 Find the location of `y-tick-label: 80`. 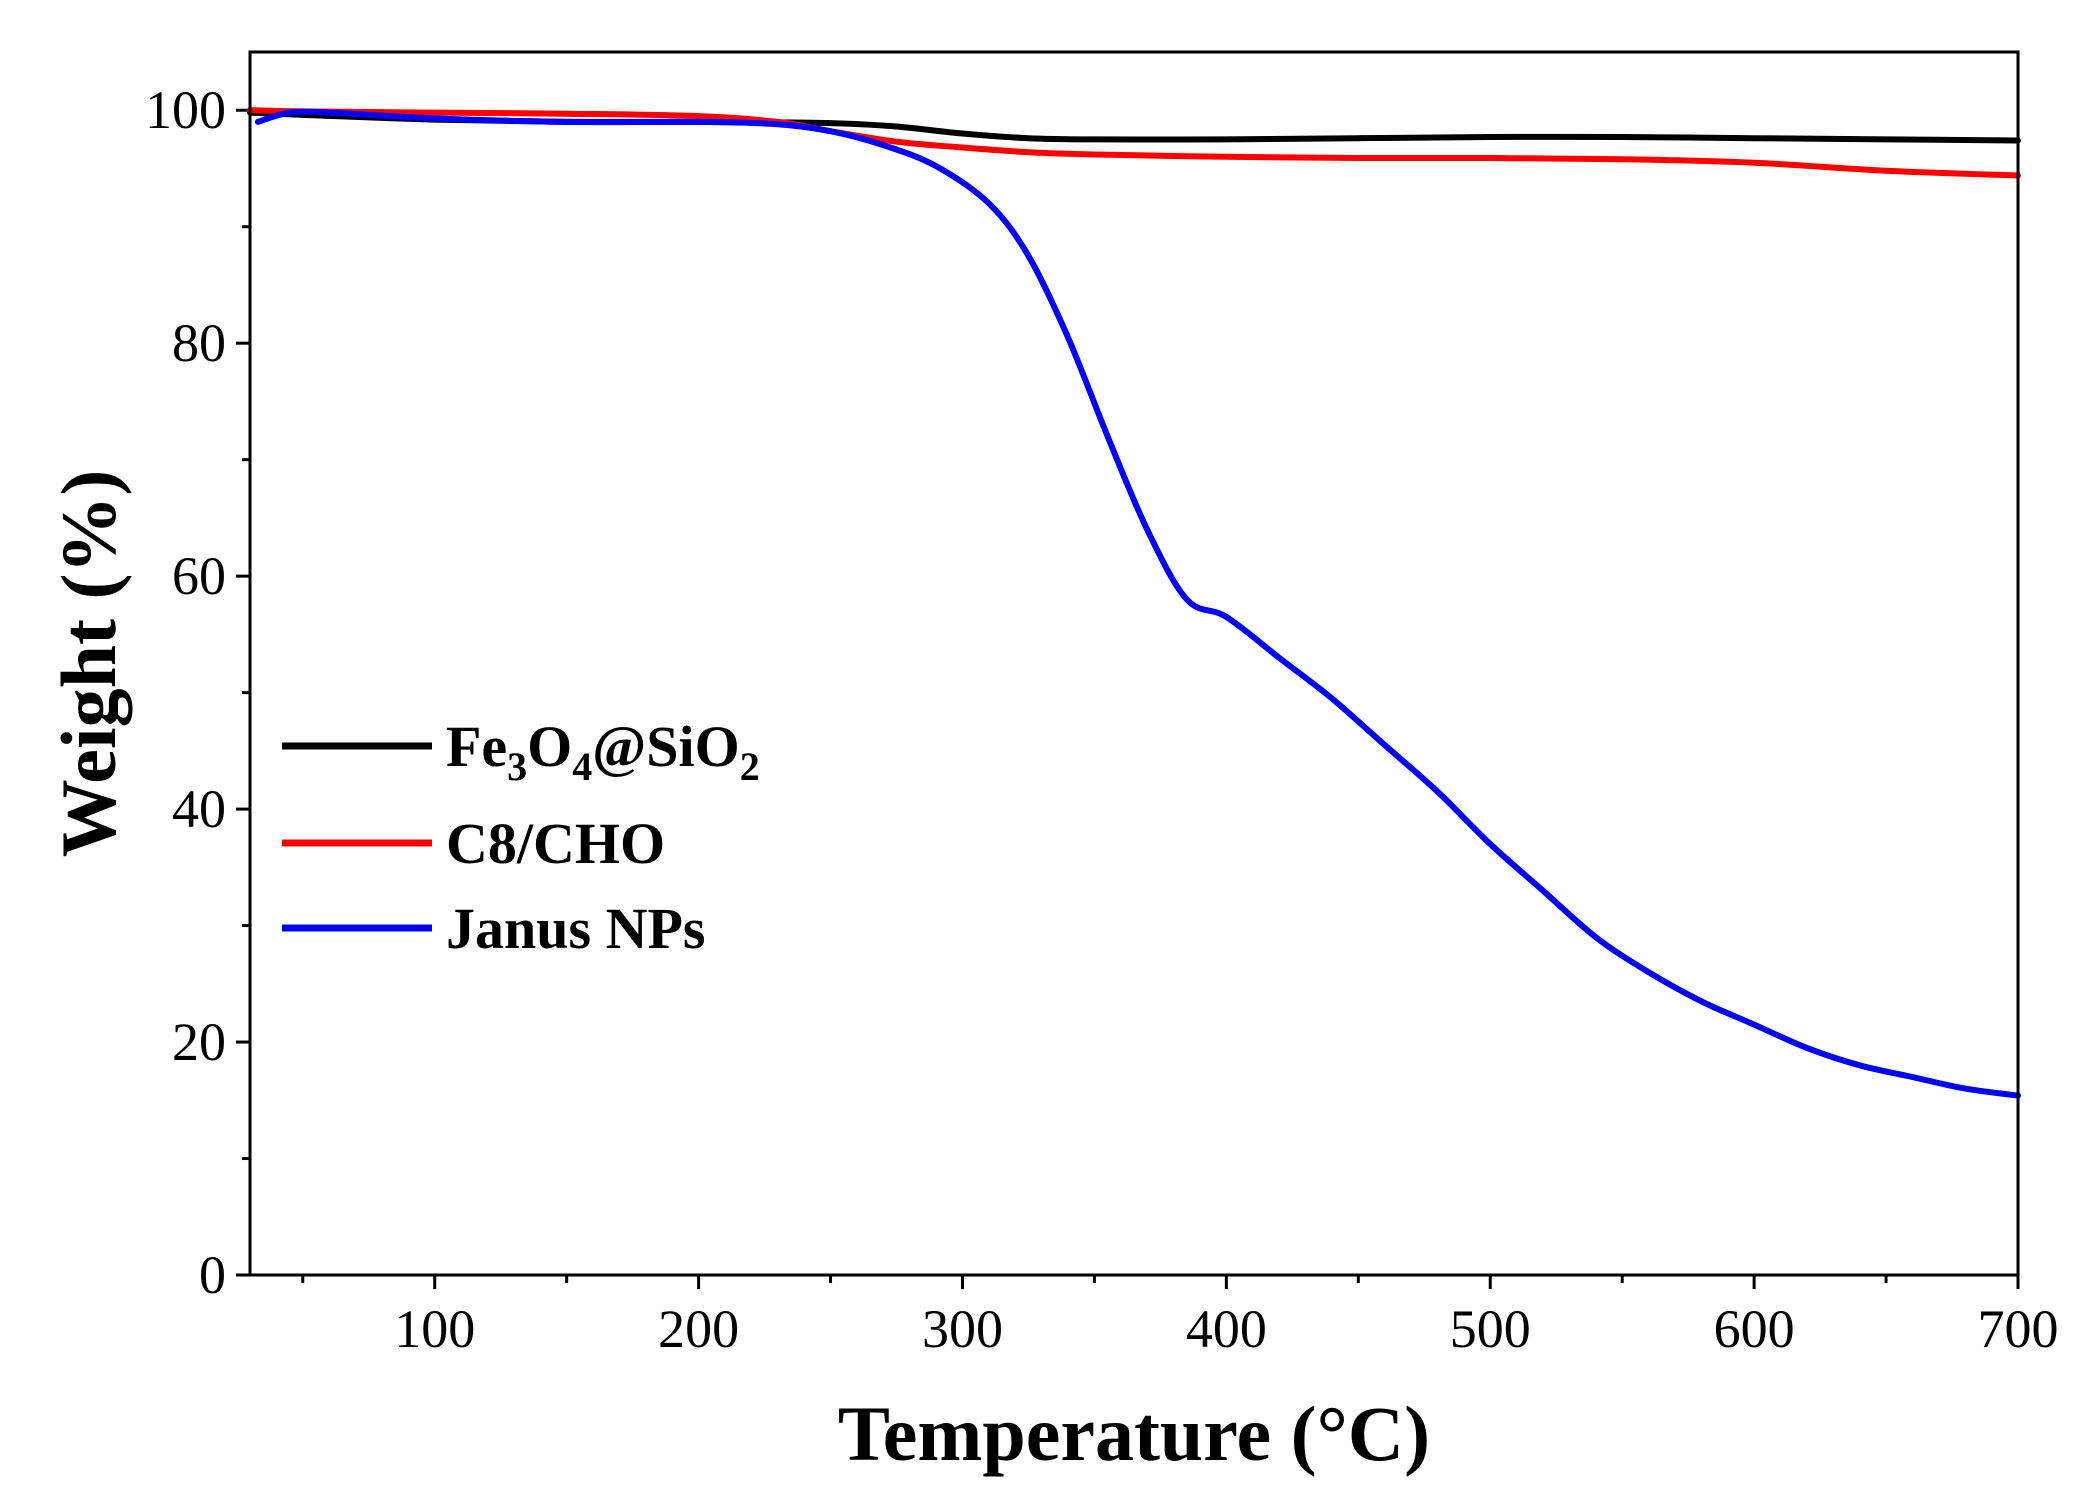

y-tick-label: 80 is located at coordinates (199, 343).